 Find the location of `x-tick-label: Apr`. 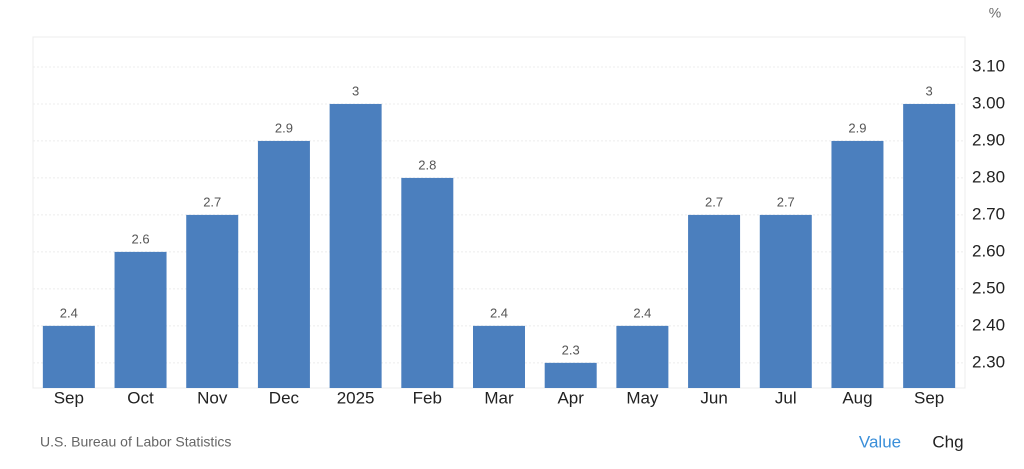

x-tick-label: Apr is located at coordinates (570, 397).